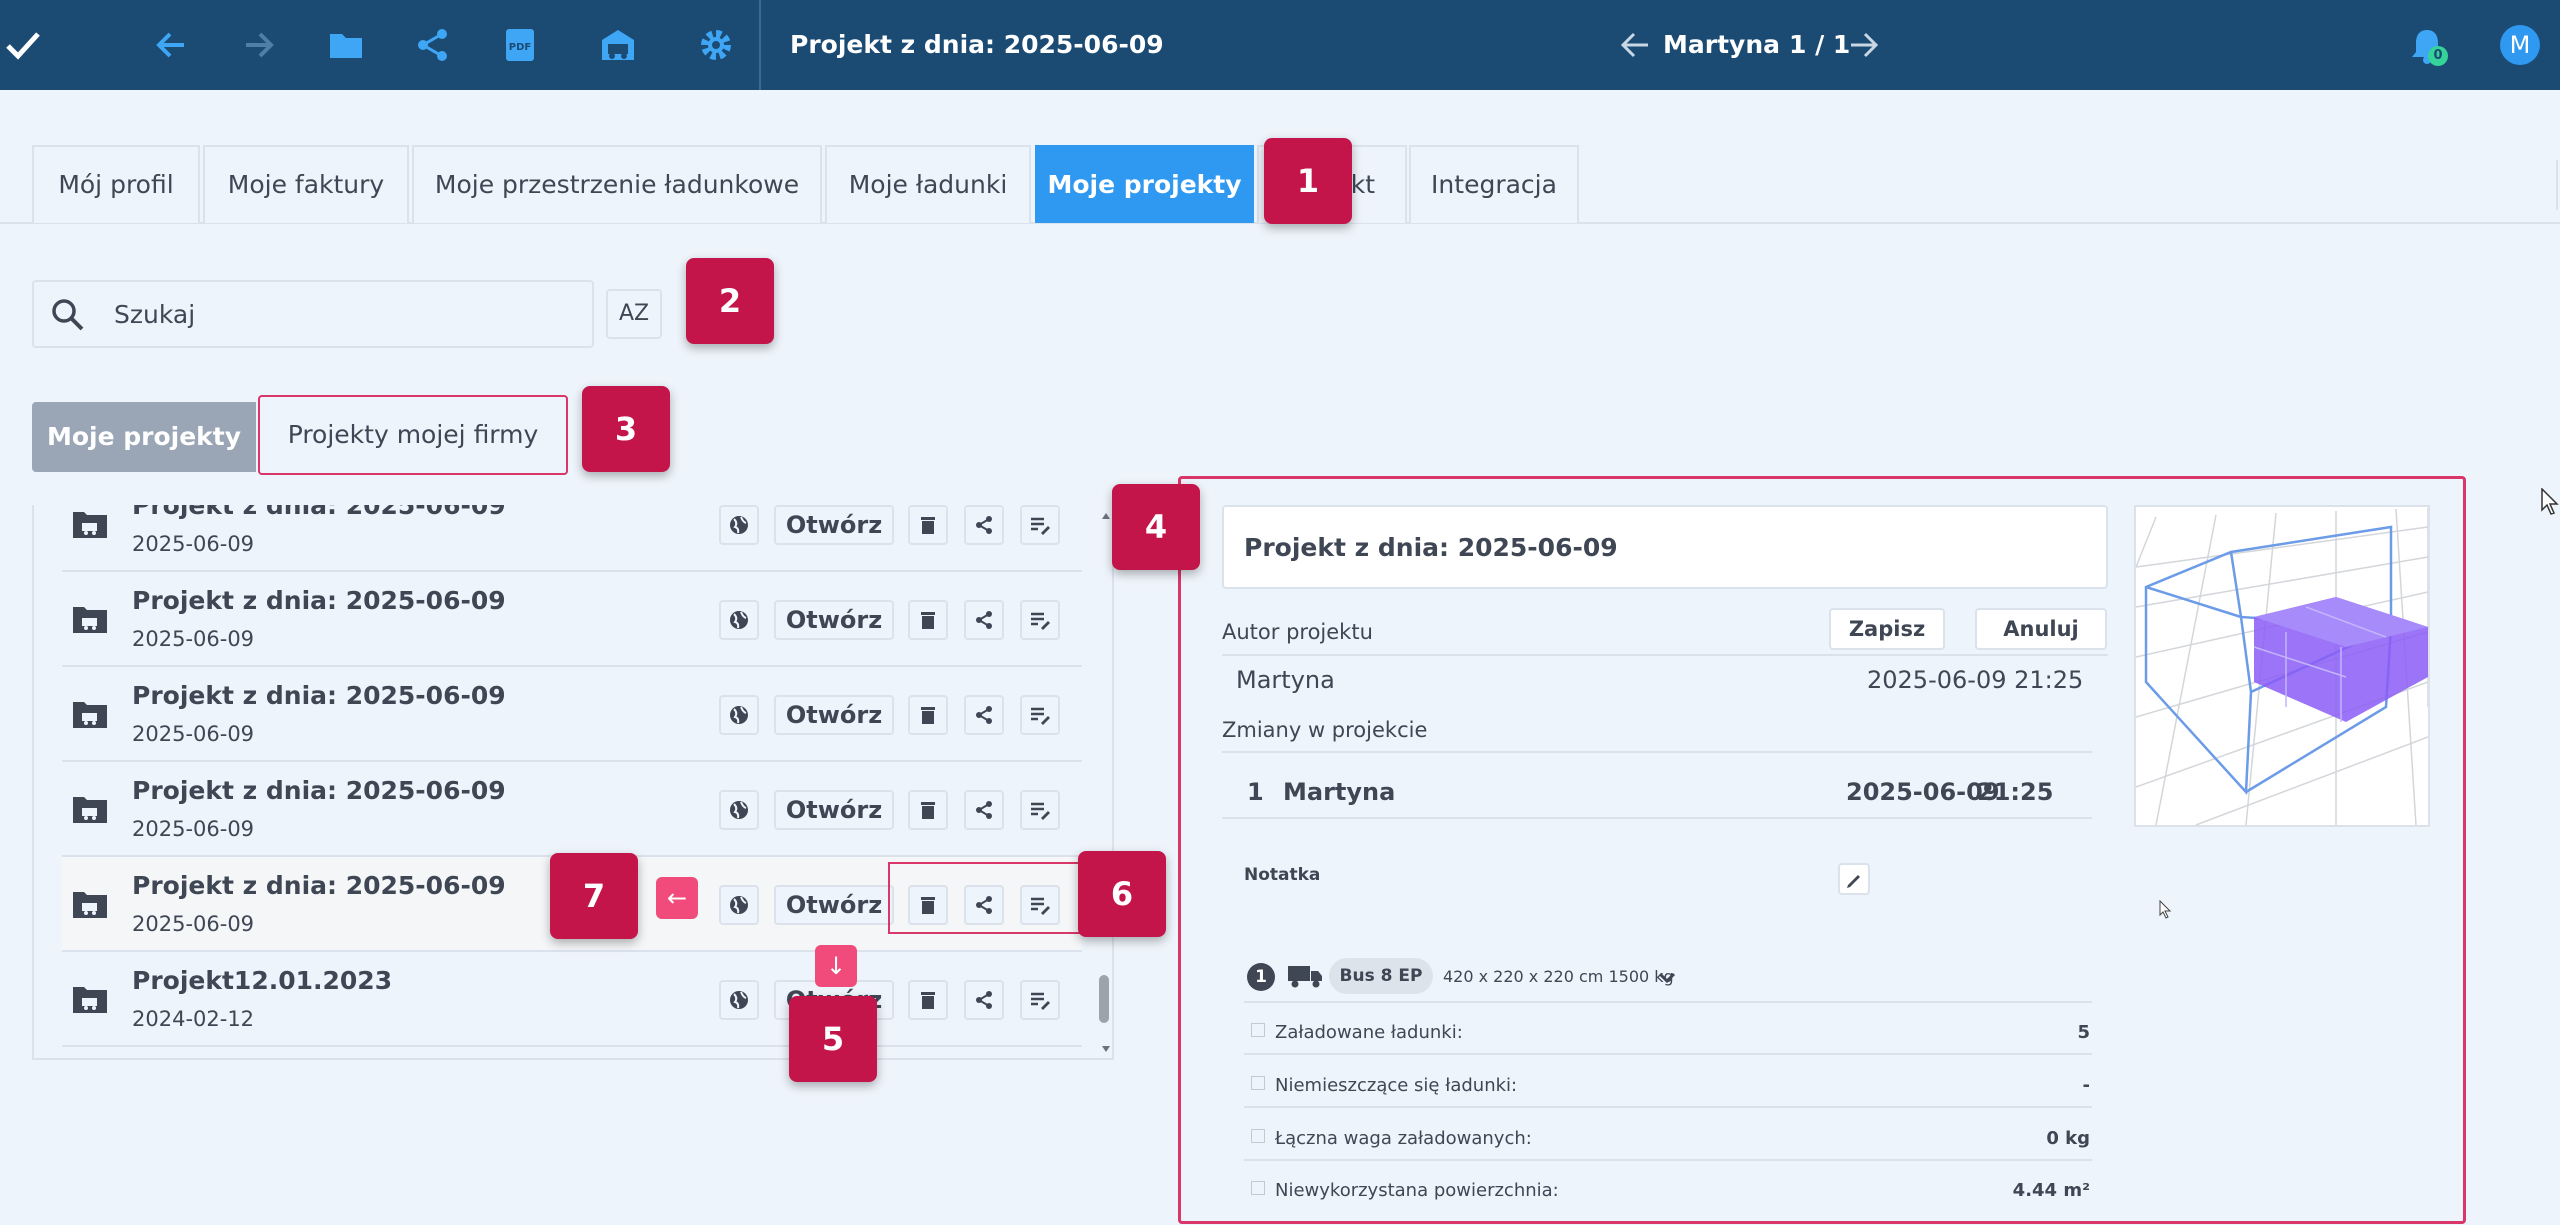 The image size is (2560, 1225). Describe the element at coordinates (1635, 45) in the screenshot. I see `prev-user-arrow-icon` at that location.